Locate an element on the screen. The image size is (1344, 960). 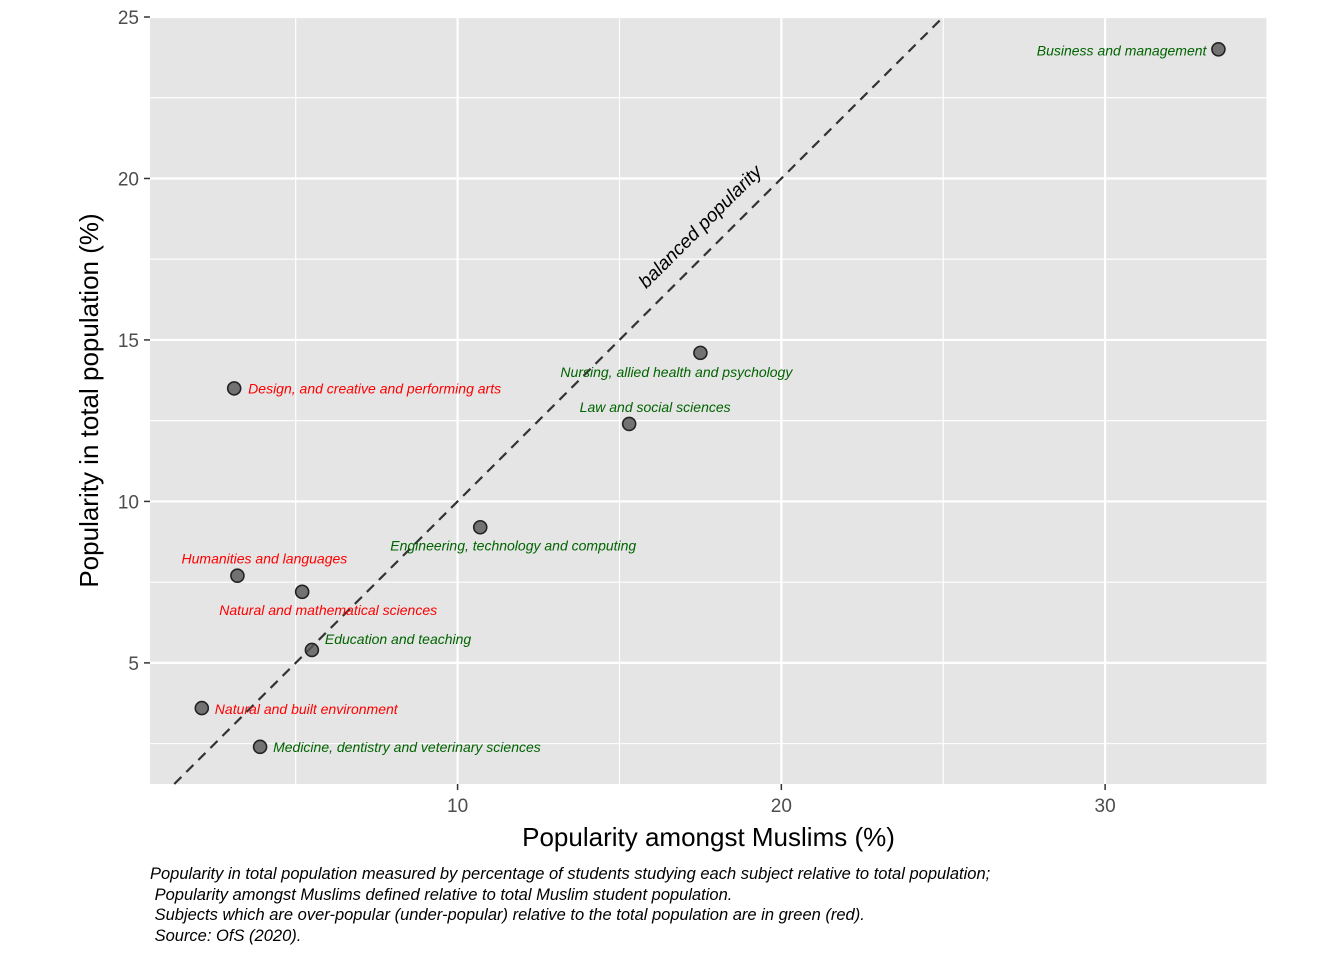
point-label: Engineering, technology and computing is located at coordinates (513, 545).